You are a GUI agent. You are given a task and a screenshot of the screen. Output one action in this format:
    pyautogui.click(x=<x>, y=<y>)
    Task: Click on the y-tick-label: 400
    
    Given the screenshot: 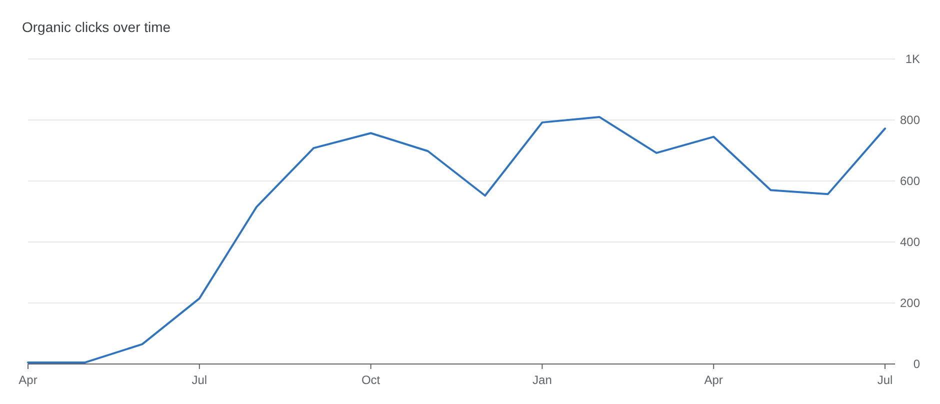 What is the action you would take?
    pyautogui.click(x=910, y=242)
    